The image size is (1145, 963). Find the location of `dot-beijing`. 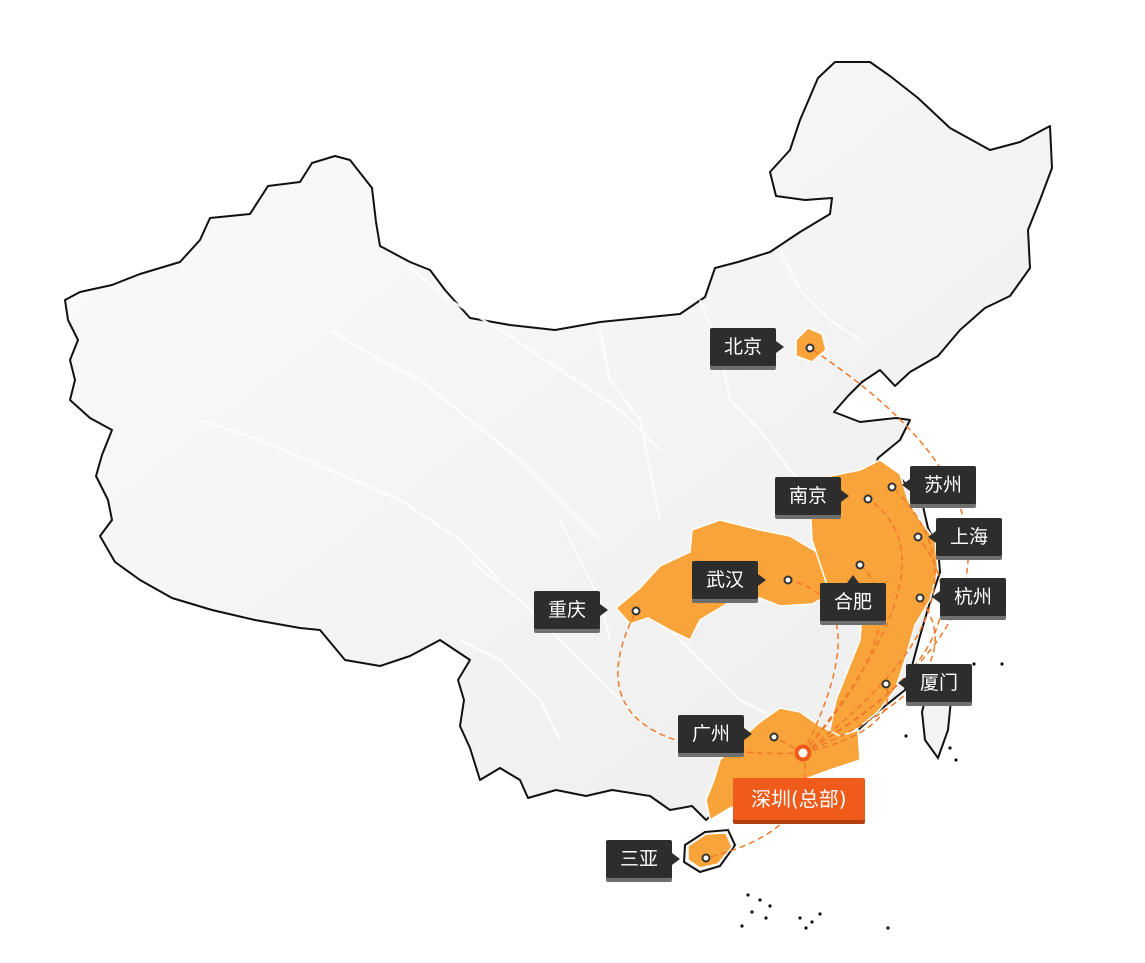

dot-beijing is located at coordinates (810, 348).